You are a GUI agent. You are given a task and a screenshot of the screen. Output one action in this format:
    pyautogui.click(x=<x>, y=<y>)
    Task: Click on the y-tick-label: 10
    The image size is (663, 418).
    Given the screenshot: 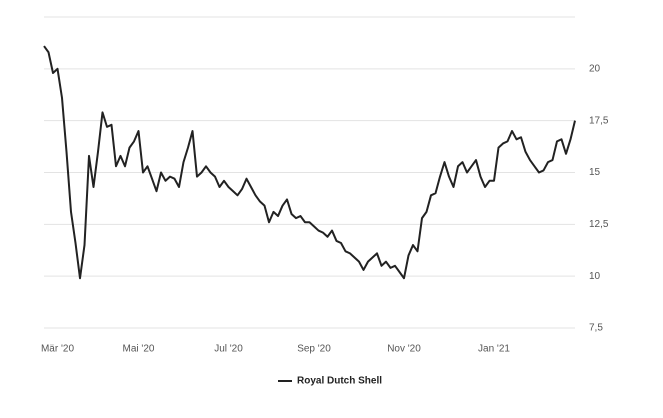 What is the action you would take?
    pyautogui.click(x=595, y=276)
    